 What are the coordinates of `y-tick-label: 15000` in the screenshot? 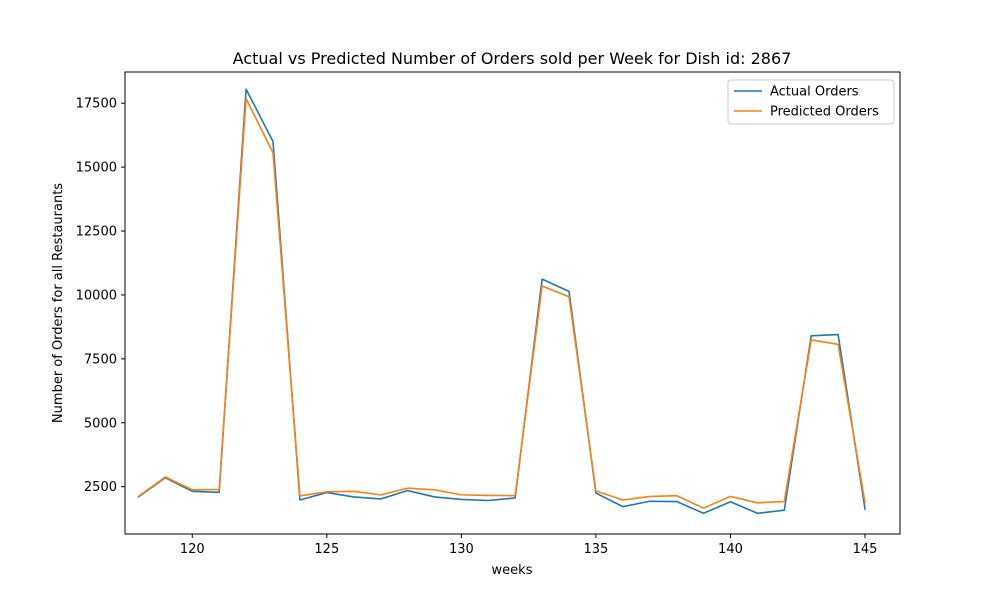 It's located at (96, 168).